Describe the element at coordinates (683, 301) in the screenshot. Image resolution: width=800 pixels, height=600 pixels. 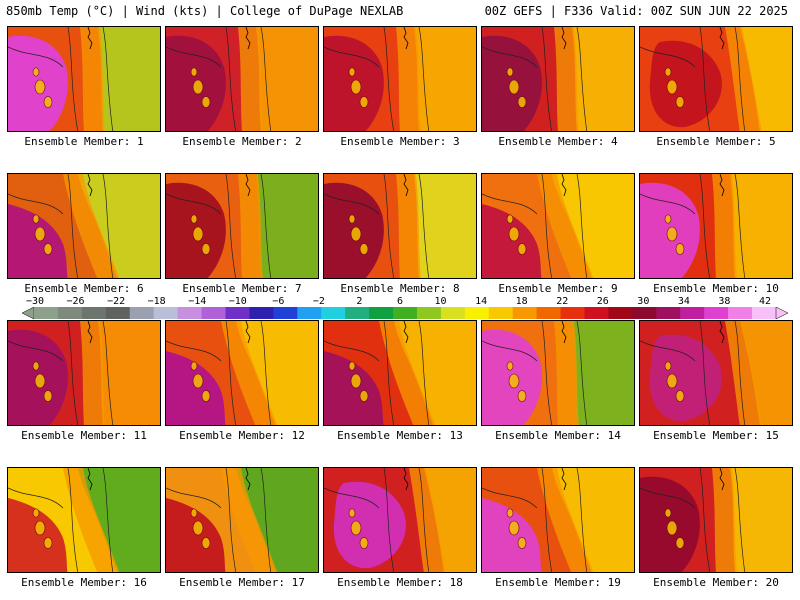
I see `colorbar-tick-label: 34` at that location.